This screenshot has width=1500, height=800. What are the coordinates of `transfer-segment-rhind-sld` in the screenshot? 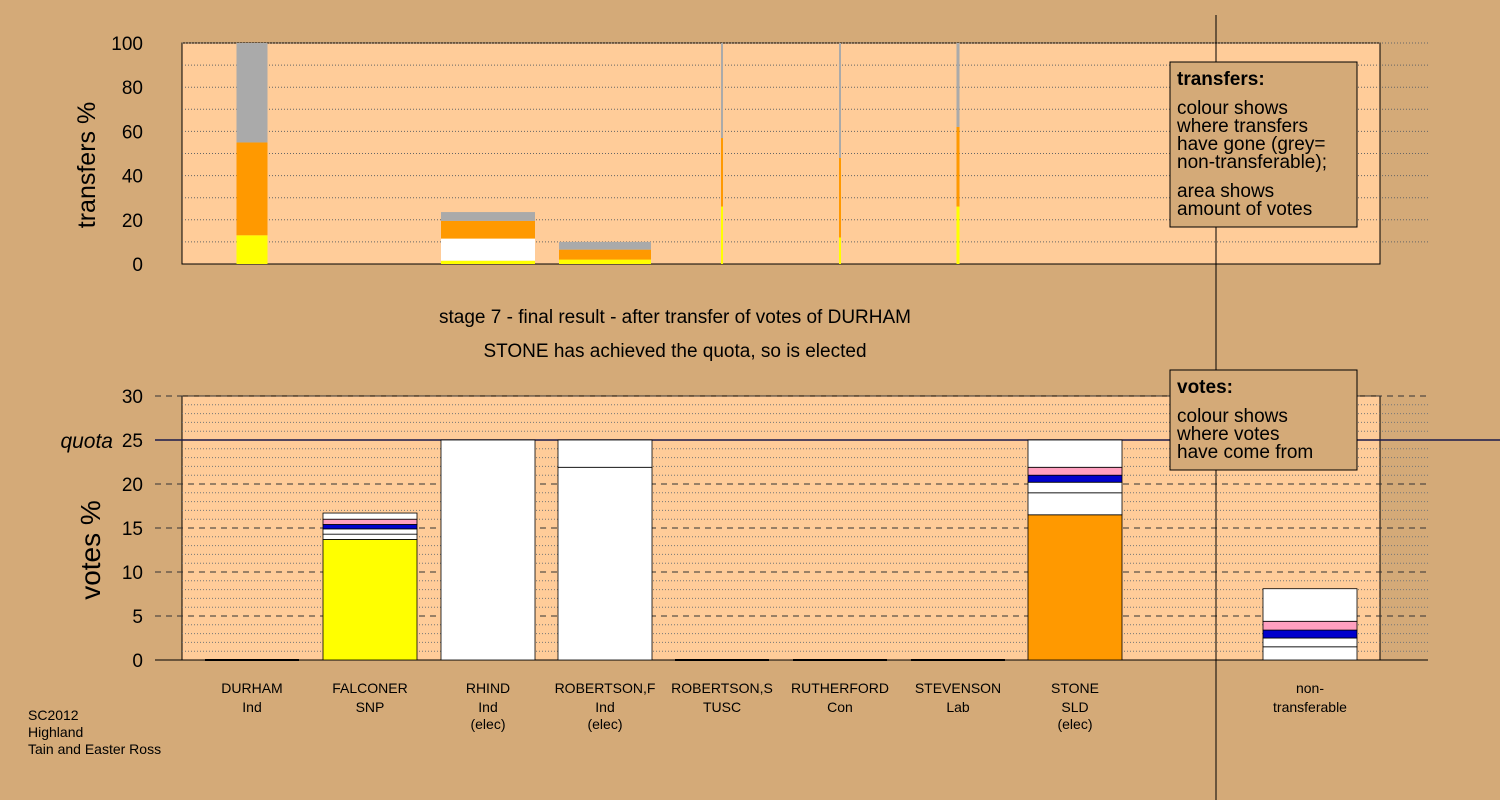 It's located at (488, 229).